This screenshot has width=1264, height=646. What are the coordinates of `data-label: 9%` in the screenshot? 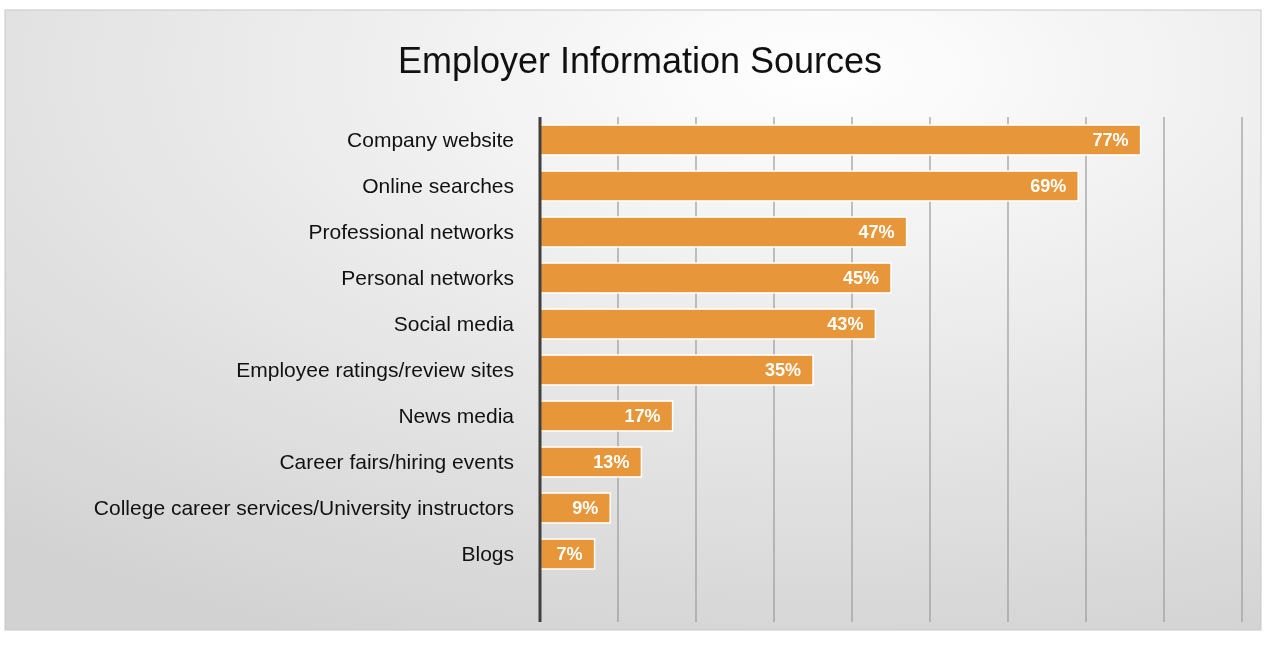 It's located at (585, 508).